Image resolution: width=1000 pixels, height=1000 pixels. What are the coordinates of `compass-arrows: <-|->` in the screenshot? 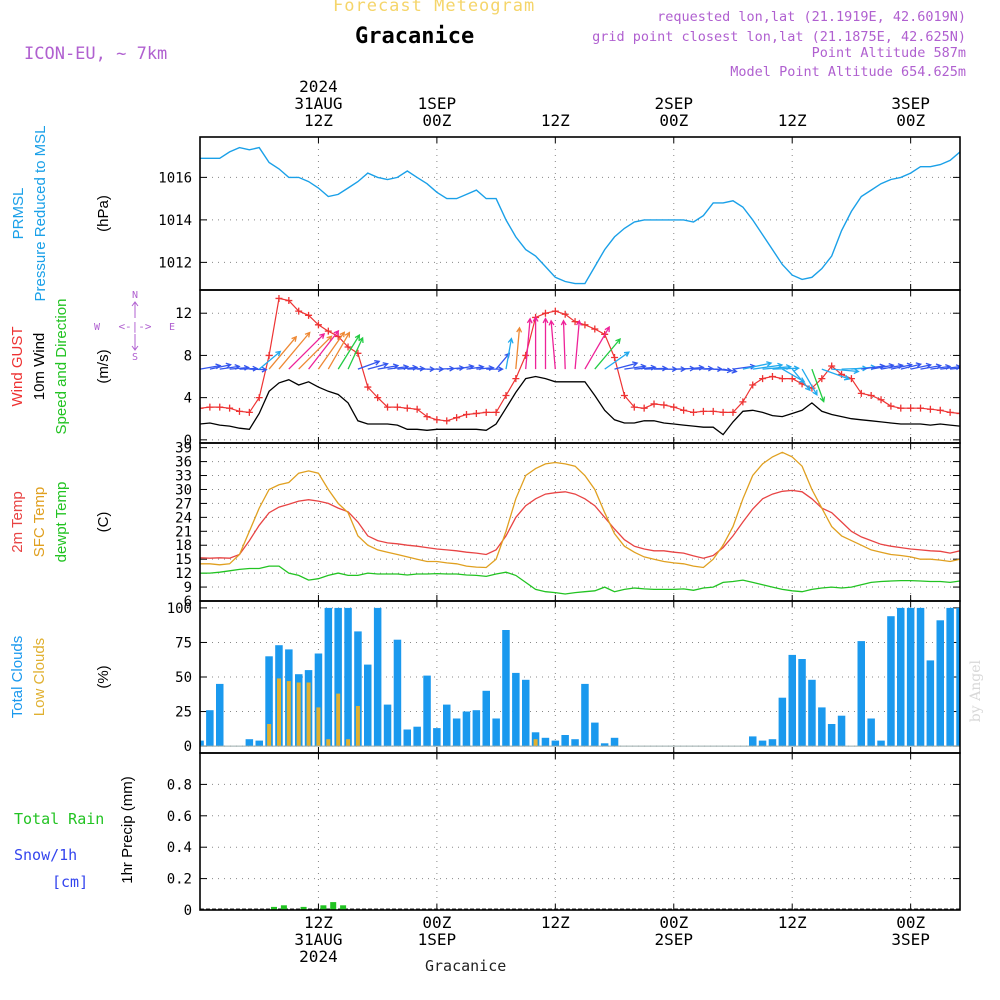 It's located at (134, 326).